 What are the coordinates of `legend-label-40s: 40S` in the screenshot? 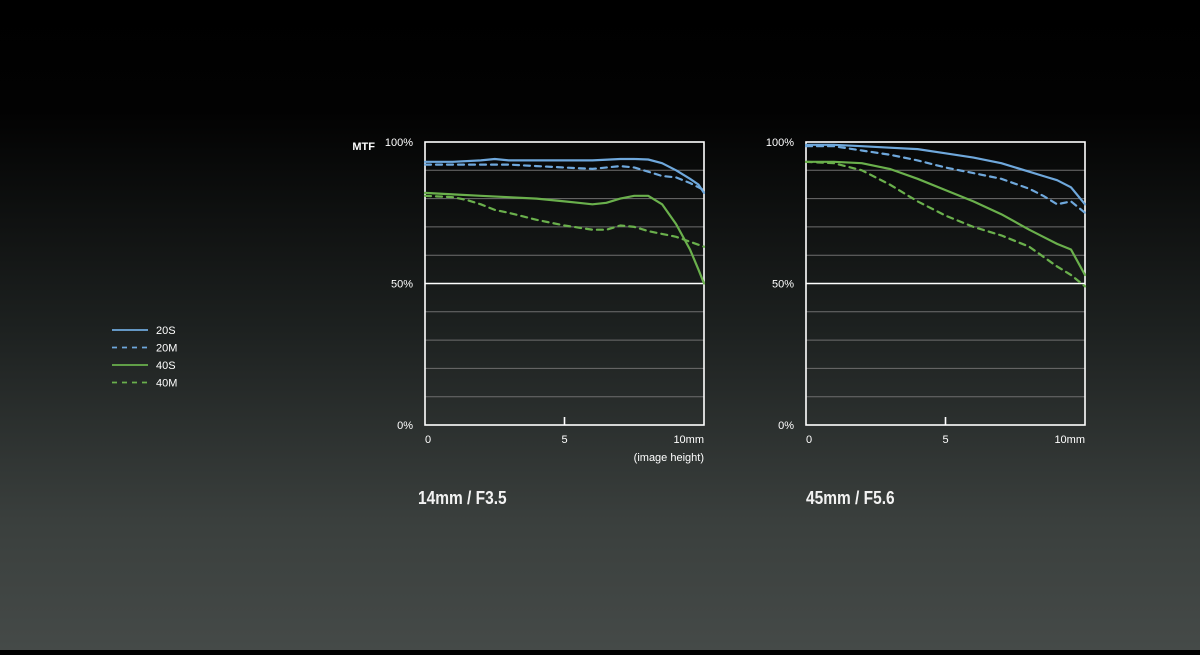 It's located at (166, 366).